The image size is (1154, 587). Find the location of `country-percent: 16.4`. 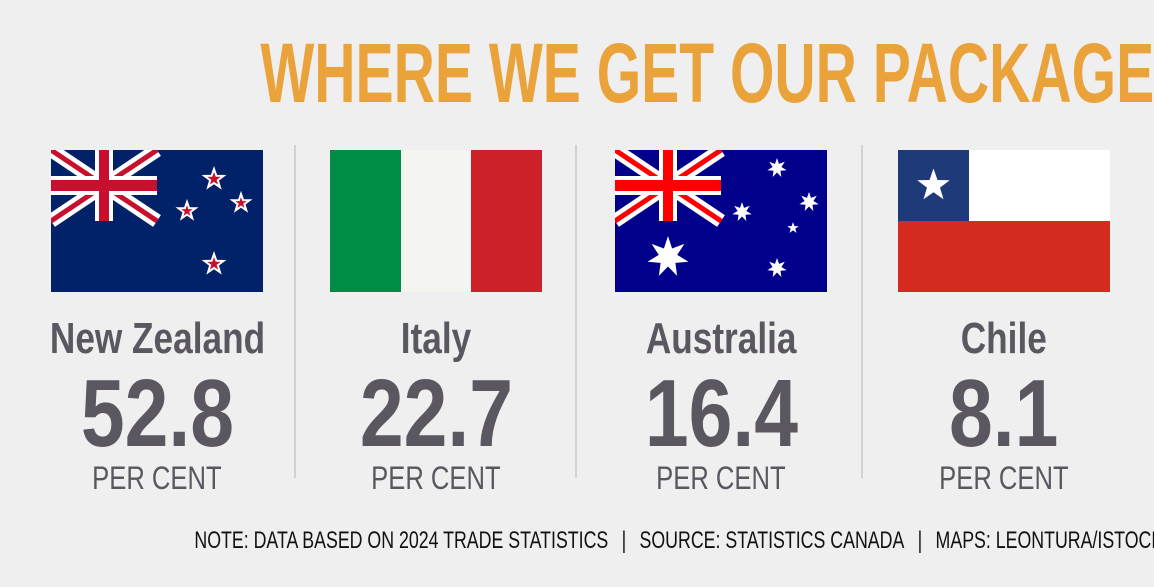

country-percent: 16.4 is located at coordinates (721, 413).